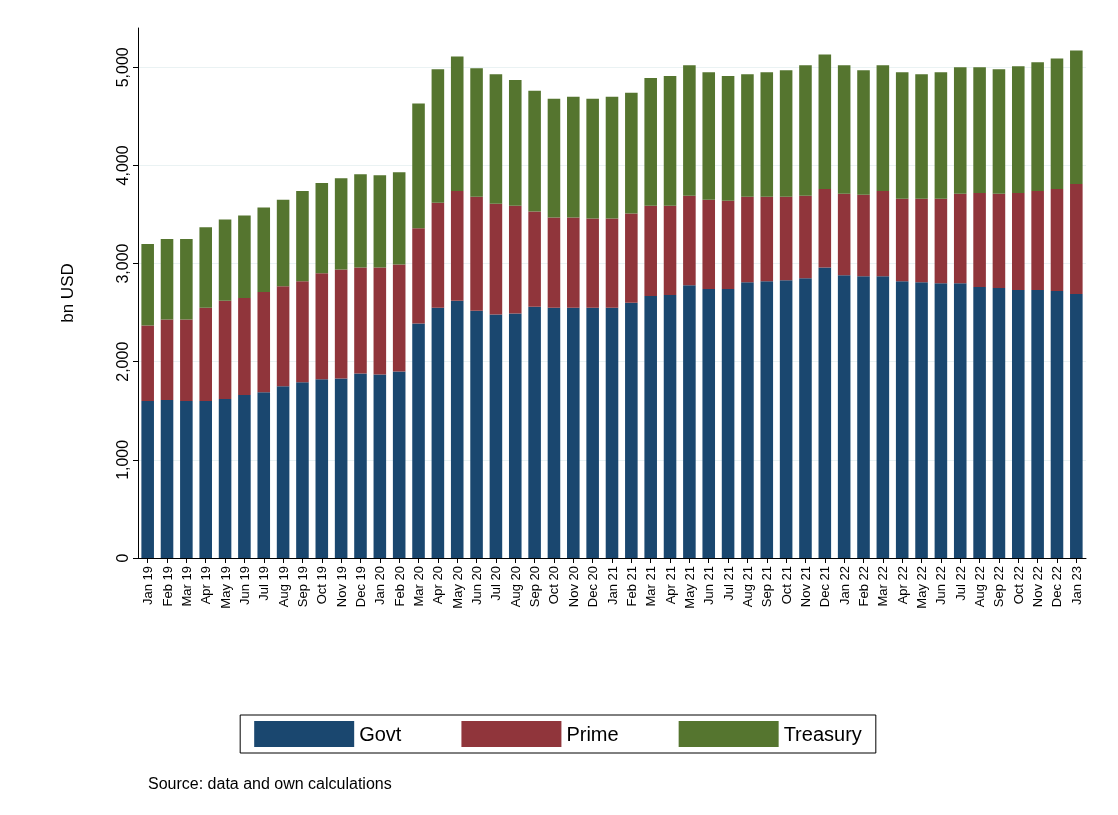 This screenshot has width=1118, height=815. I want to click on y-tick-label: 3,000, so click(122, 263).